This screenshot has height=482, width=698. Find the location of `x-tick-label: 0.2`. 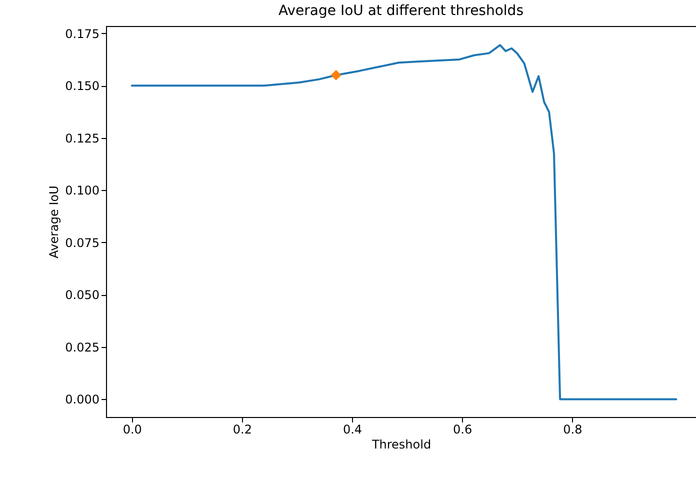

x-tick-label: 0.2 is located at coordinates (242, 429).